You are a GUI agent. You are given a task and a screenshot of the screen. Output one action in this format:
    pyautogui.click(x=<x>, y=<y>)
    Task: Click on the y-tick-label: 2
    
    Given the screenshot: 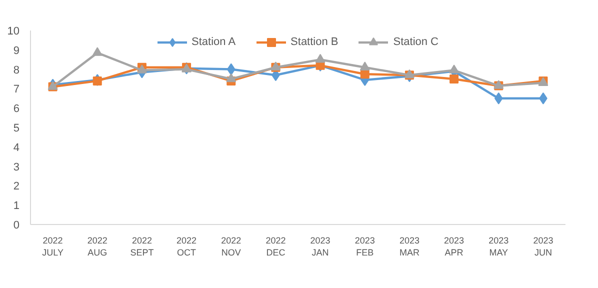 What is the action you would take?
    pyautogui.click(x=16, y=186)
    